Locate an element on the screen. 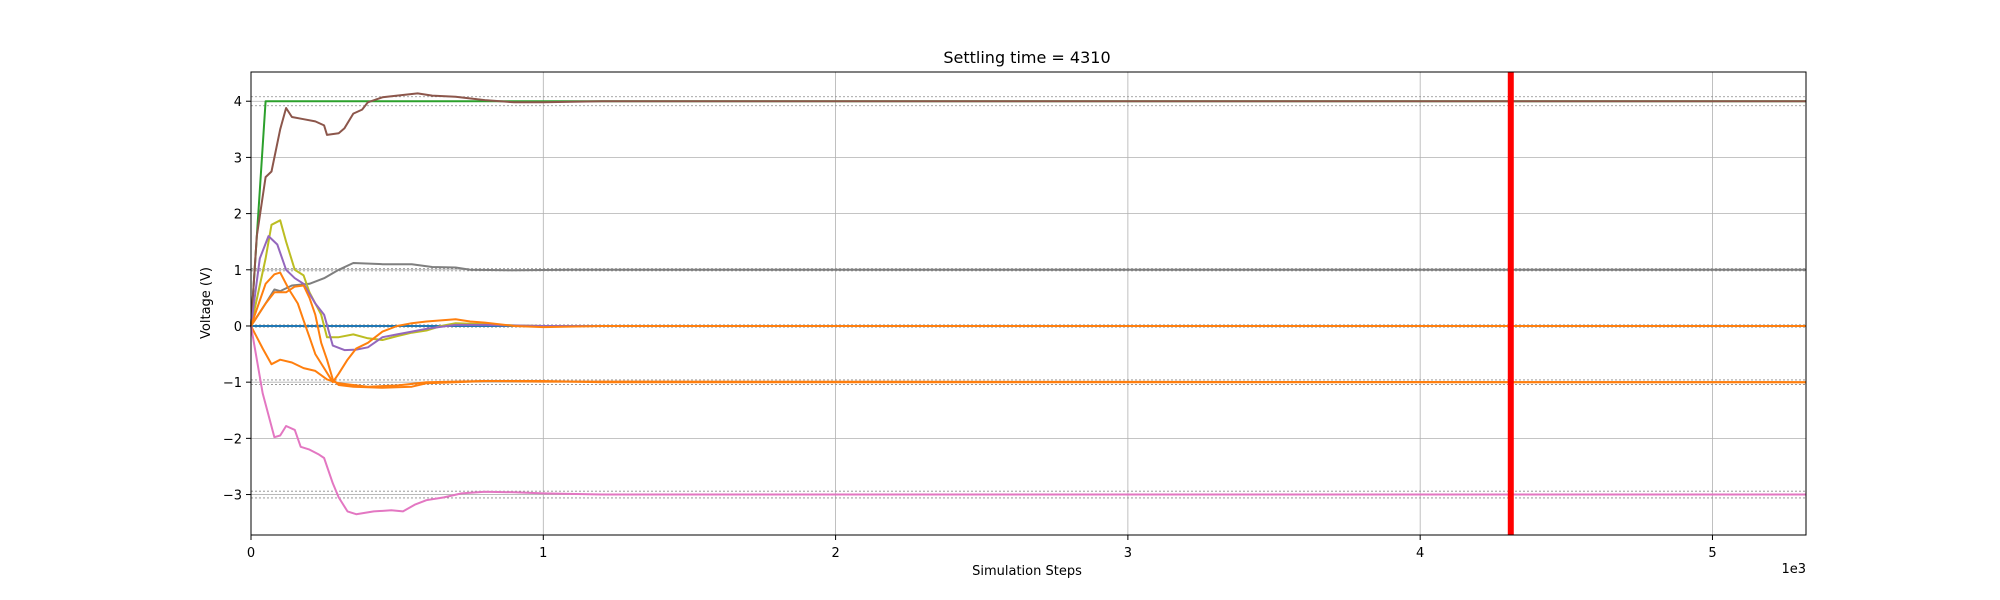 Image resolution: width=2000 pixels, height=600 pixels. x-tick-label: 2 is located at coordinates (835, 553).